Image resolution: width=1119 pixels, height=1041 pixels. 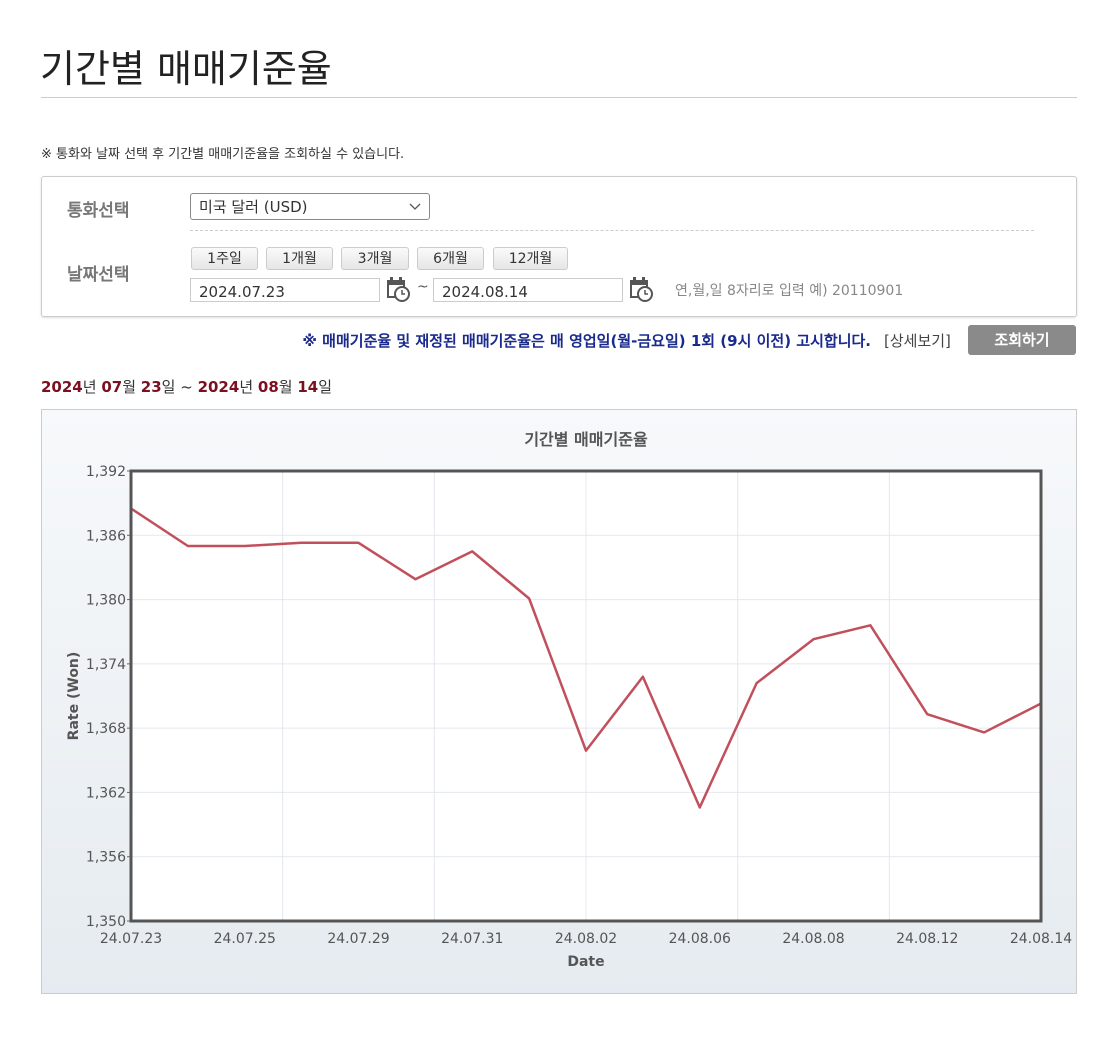 What do you see at coordinates (151, 387) in the screenshot?
I see `range-part: 23` at bounding box center [151, 387].